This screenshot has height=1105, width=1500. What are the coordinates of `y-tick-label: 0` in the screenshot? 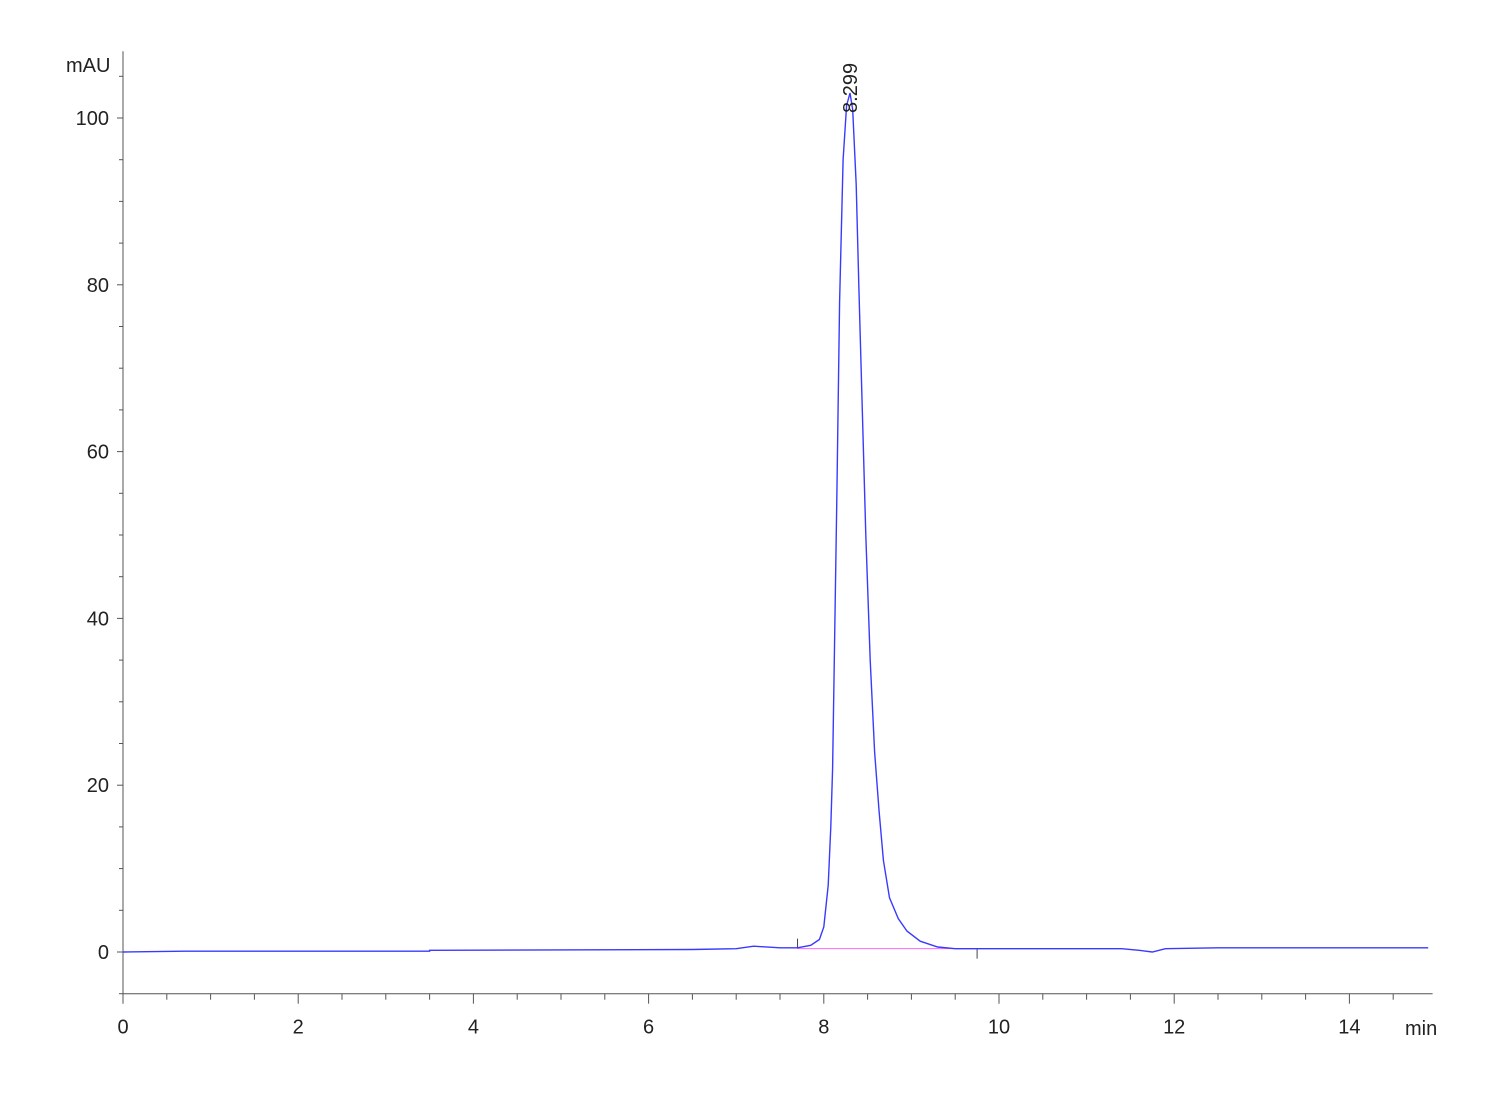 It's located at (103, 953).